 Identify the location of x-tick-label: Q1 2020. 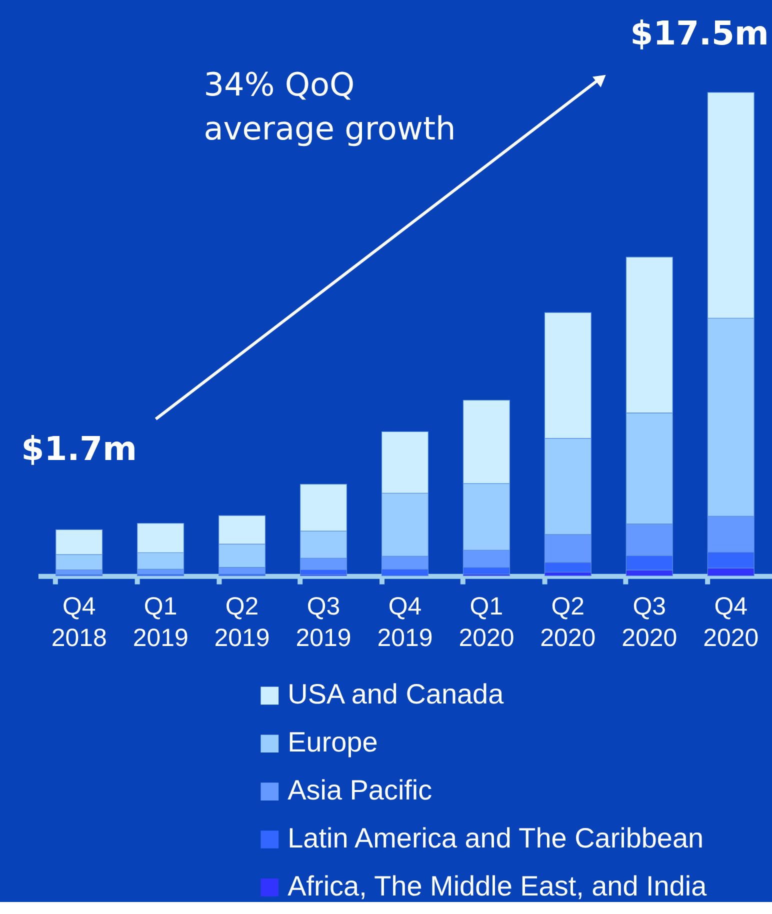
(486, 622).